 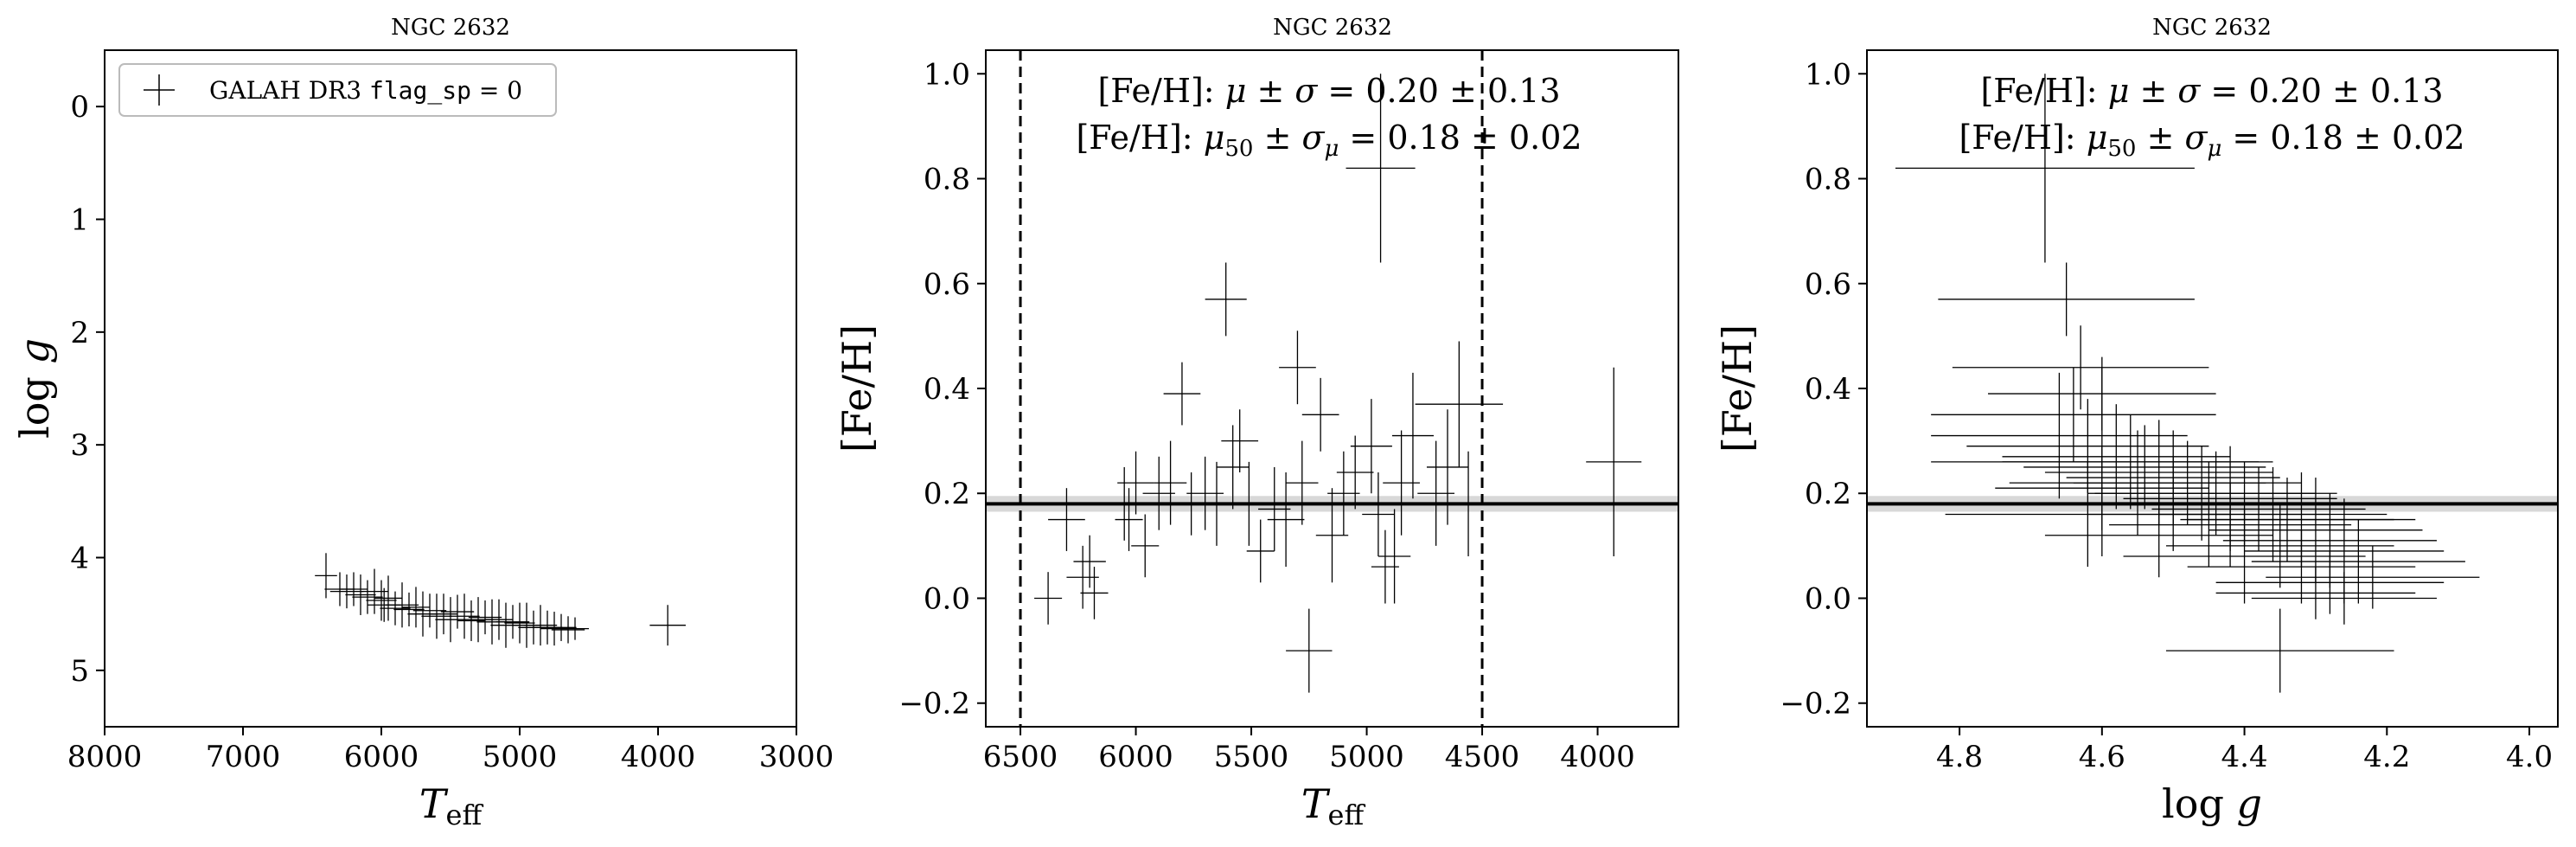 I want to click on panel-2-y-ticks: −0.2 0.0 0.2 0.4 0.6 0.8 1.0, so click(x=942, y=389).